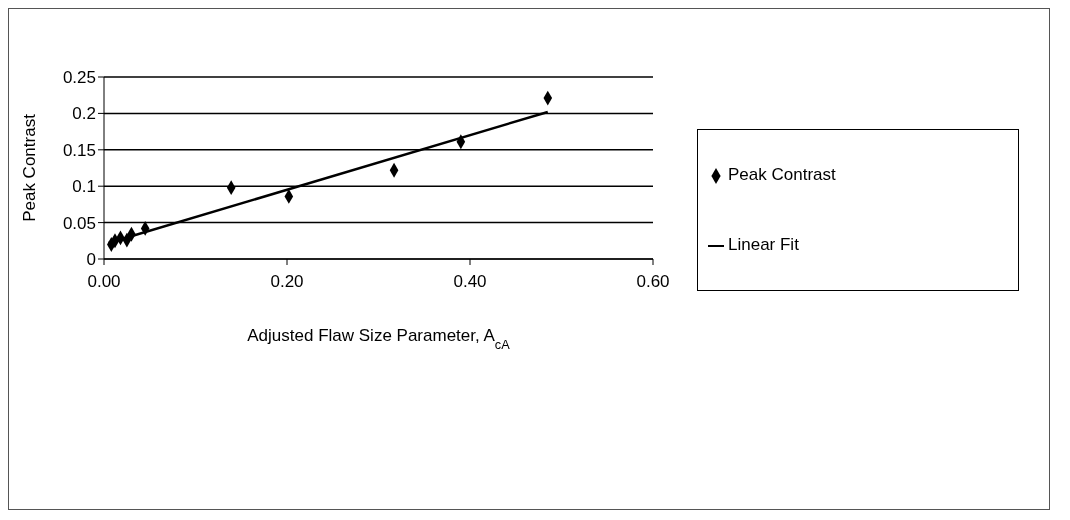  I want to click on y-tick-label: 0.25, so click(79, 78).